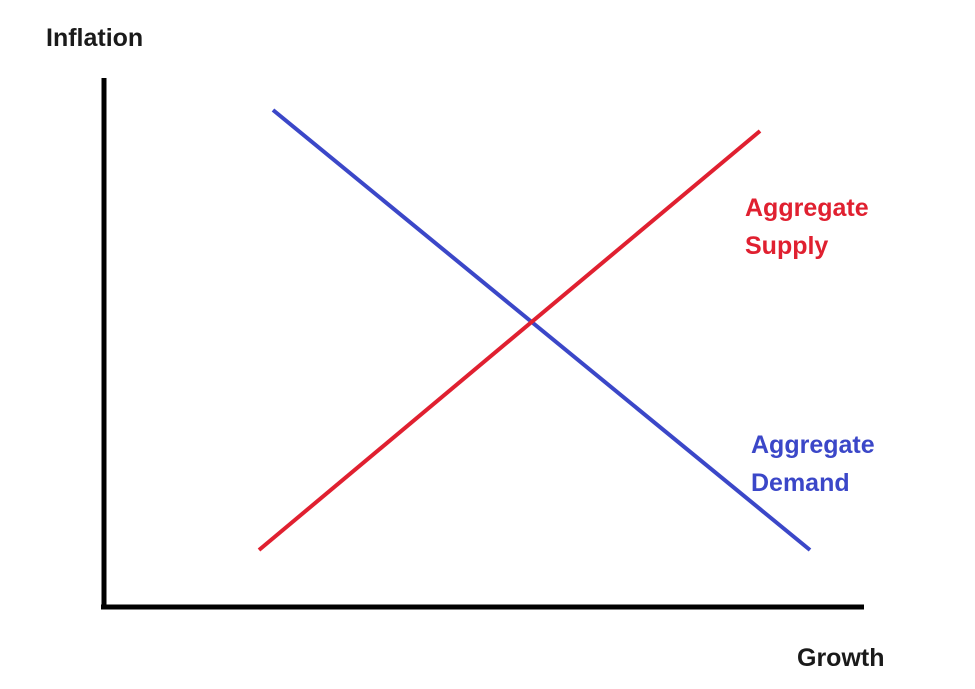  What do you see at coordinates (800, 483) in the screenshot?
I see `aggregate-demand-label-line2: Demand` at bounding box center [800, 483].